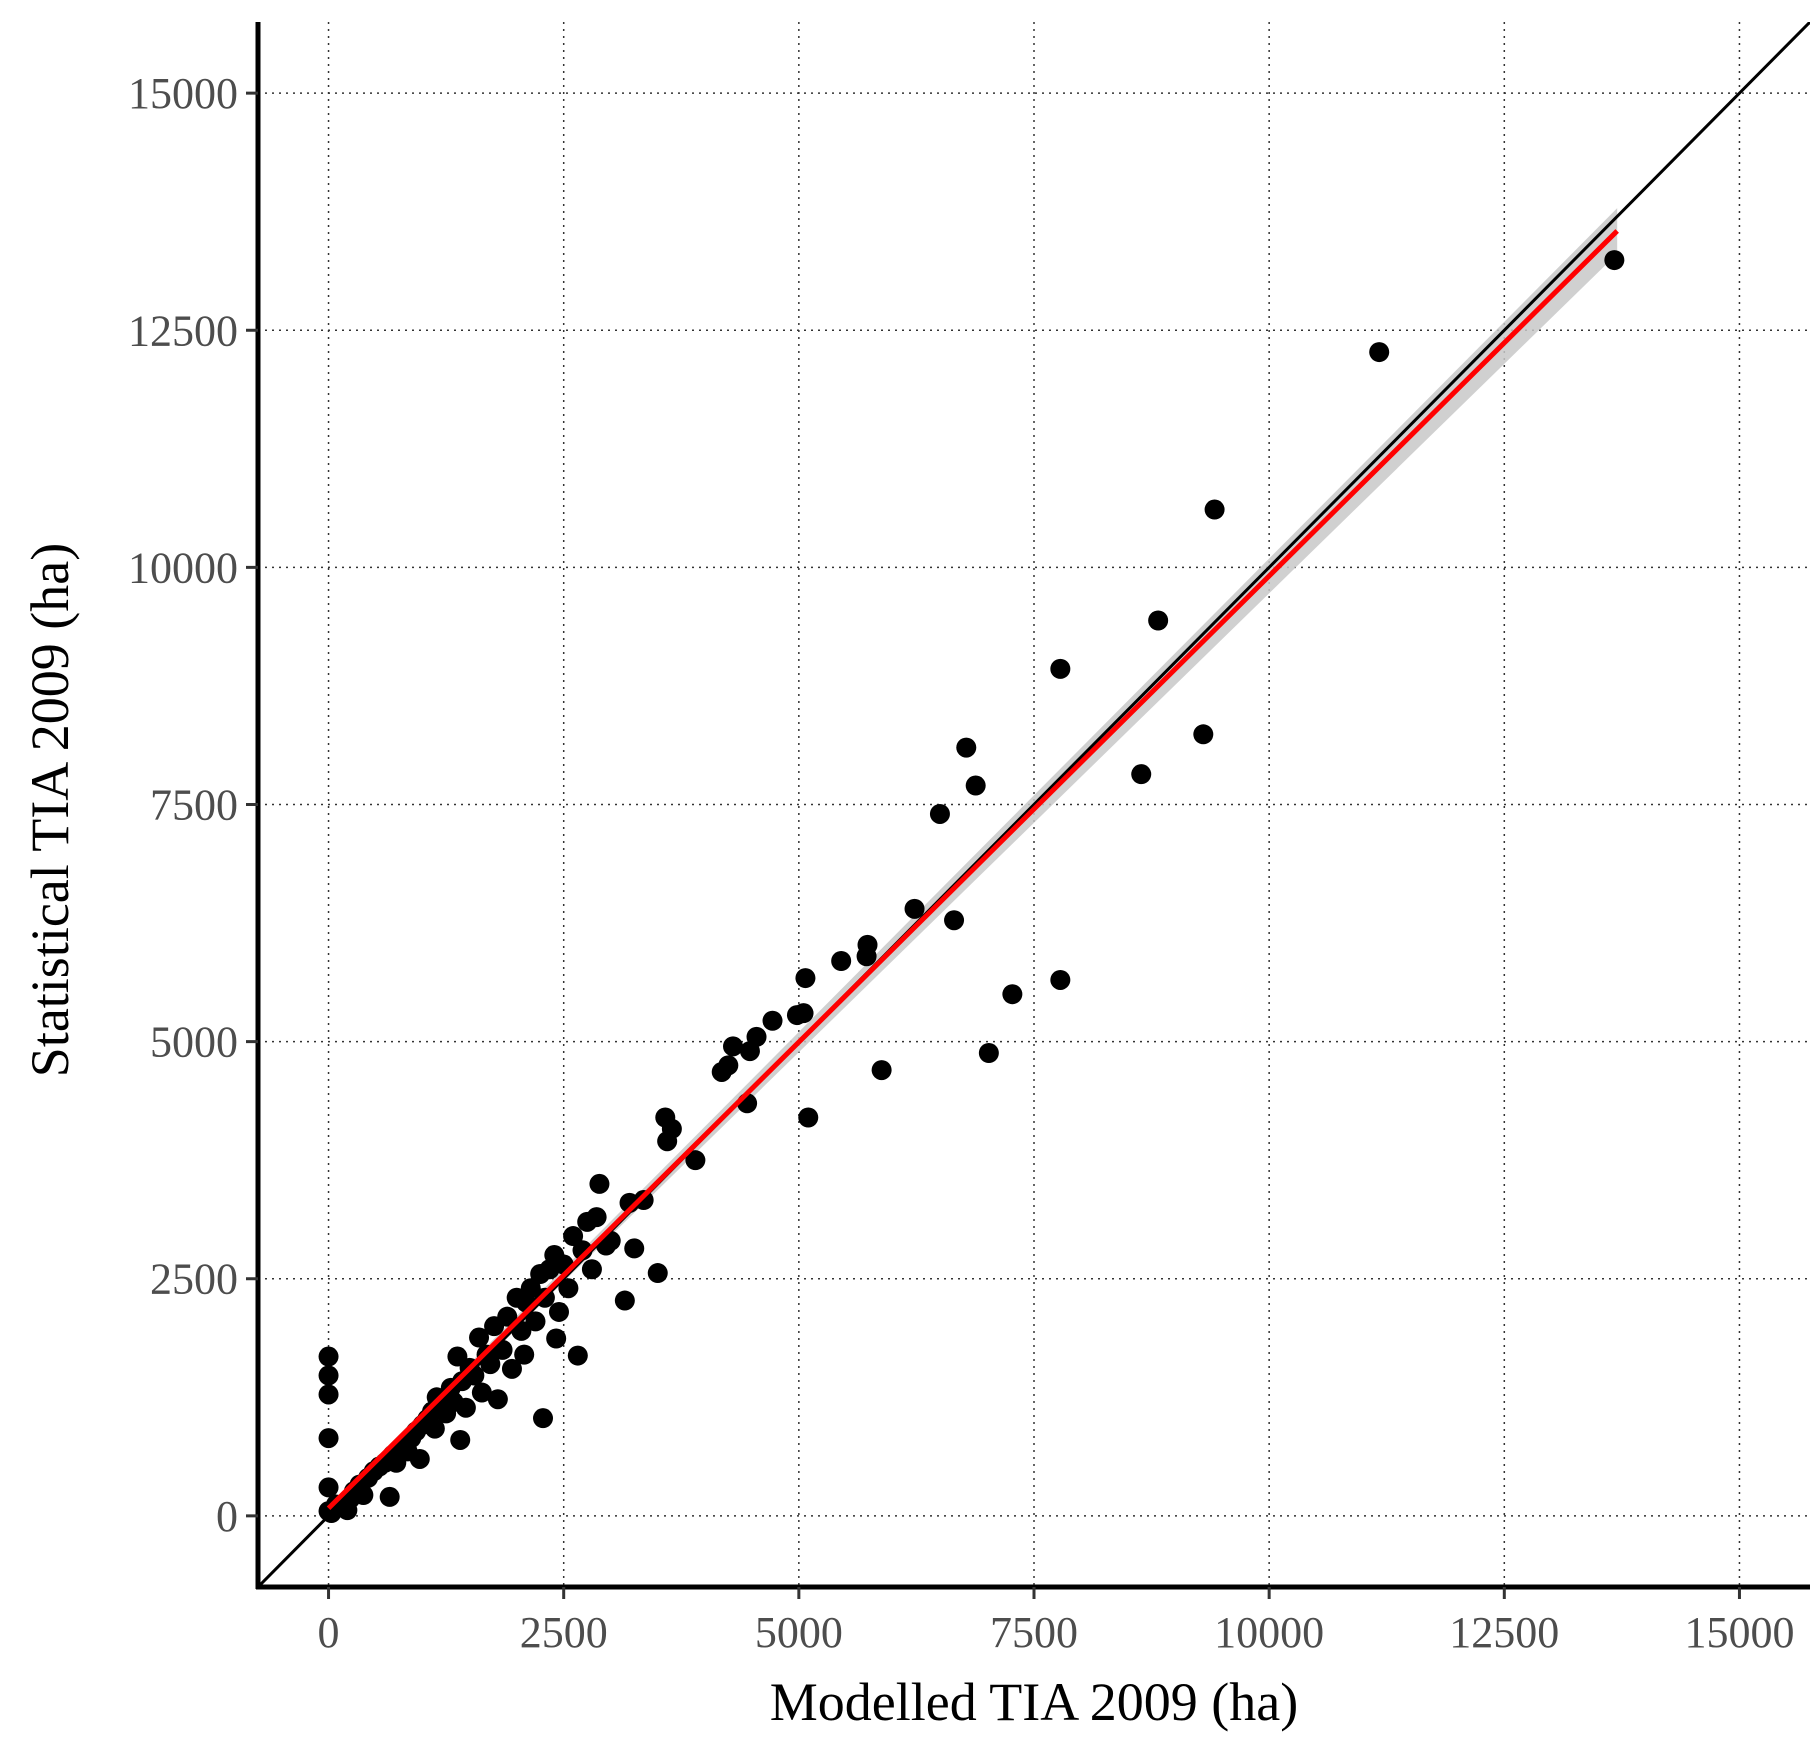  I want to click on x-tick-label: 10000, so click(1269, 1632).